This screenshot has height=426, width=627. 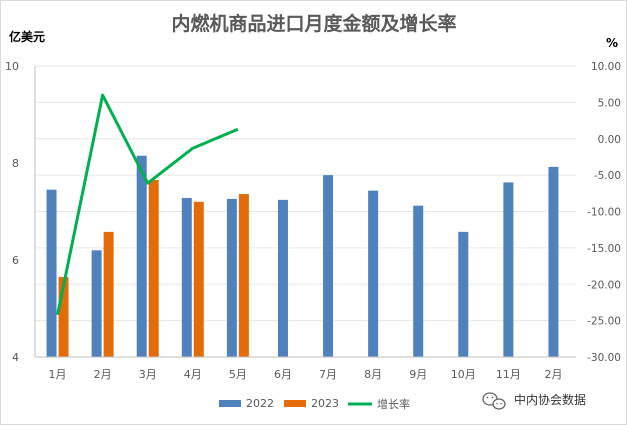 What do you see at coordinates (12, 66) in the screenshot?
I see `y-left-tick-label: 10` at bounding box center [12, 66].